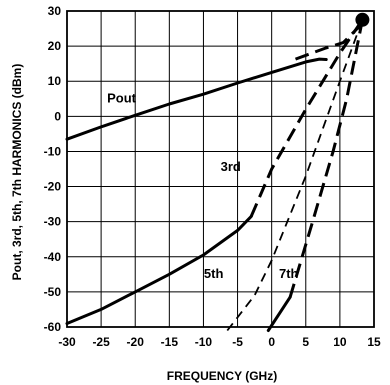 Image resolution: width=390 pixels, height=385 pixels. I want to click on series-7th-solid, so click(279, 313).